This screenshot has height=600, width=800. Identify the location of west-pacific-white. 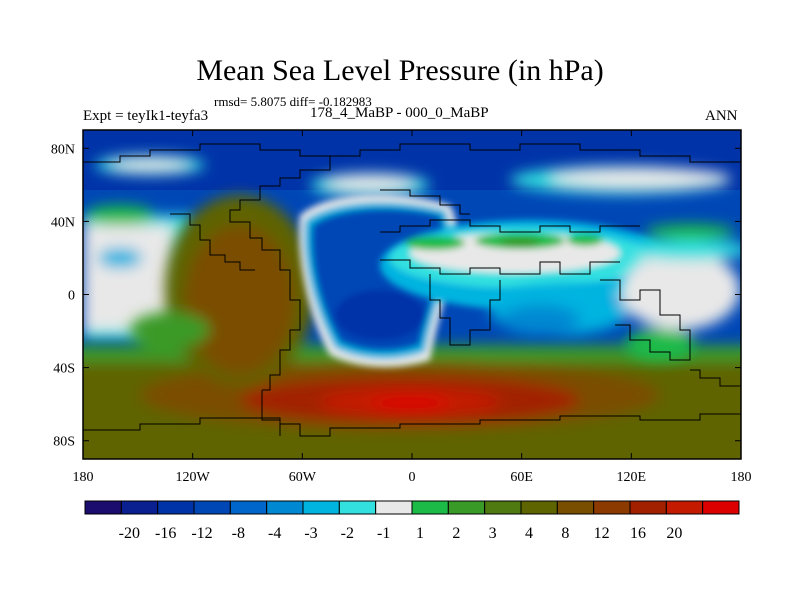
(680, 290).